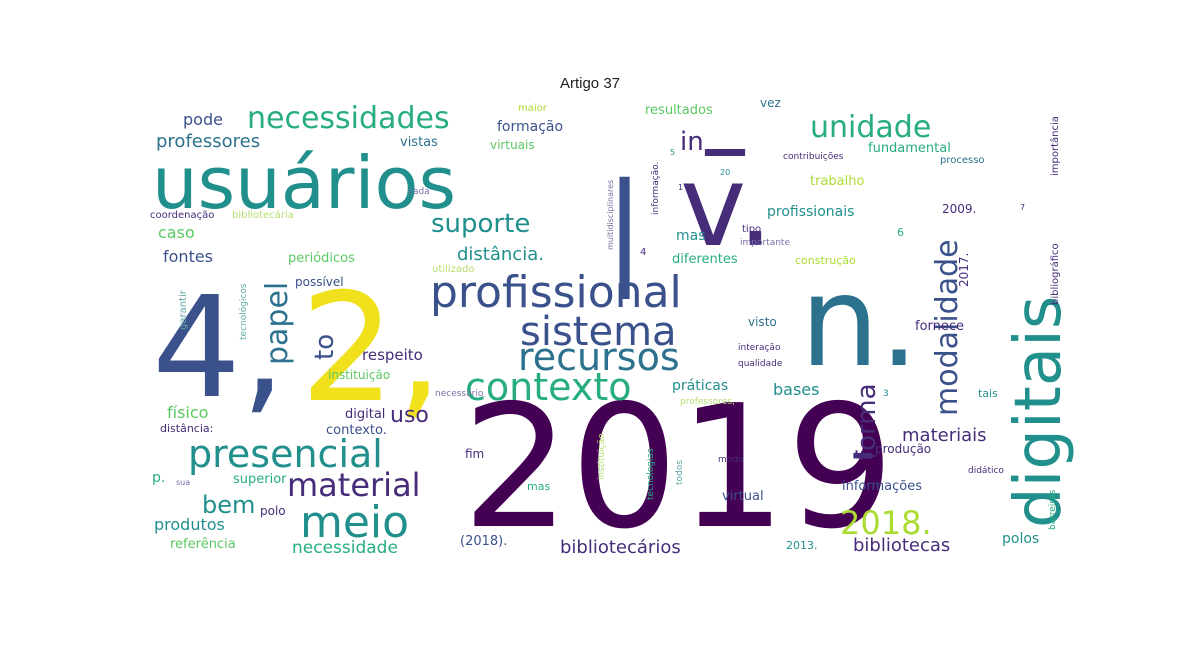 The height and width of the screenshot is (650, 1180). I want to click on word-recursos-12: recursos, so click(599, 357).